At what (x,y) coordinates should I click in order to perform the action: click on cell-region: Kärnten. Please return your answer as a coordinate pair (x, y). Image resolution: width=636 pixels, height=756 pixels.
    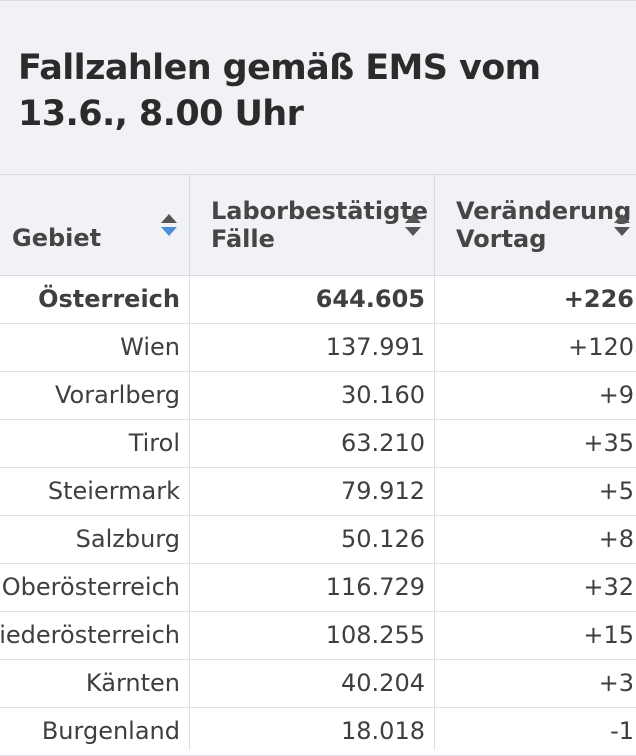
    Looking at the image, I should click on (132, 683).